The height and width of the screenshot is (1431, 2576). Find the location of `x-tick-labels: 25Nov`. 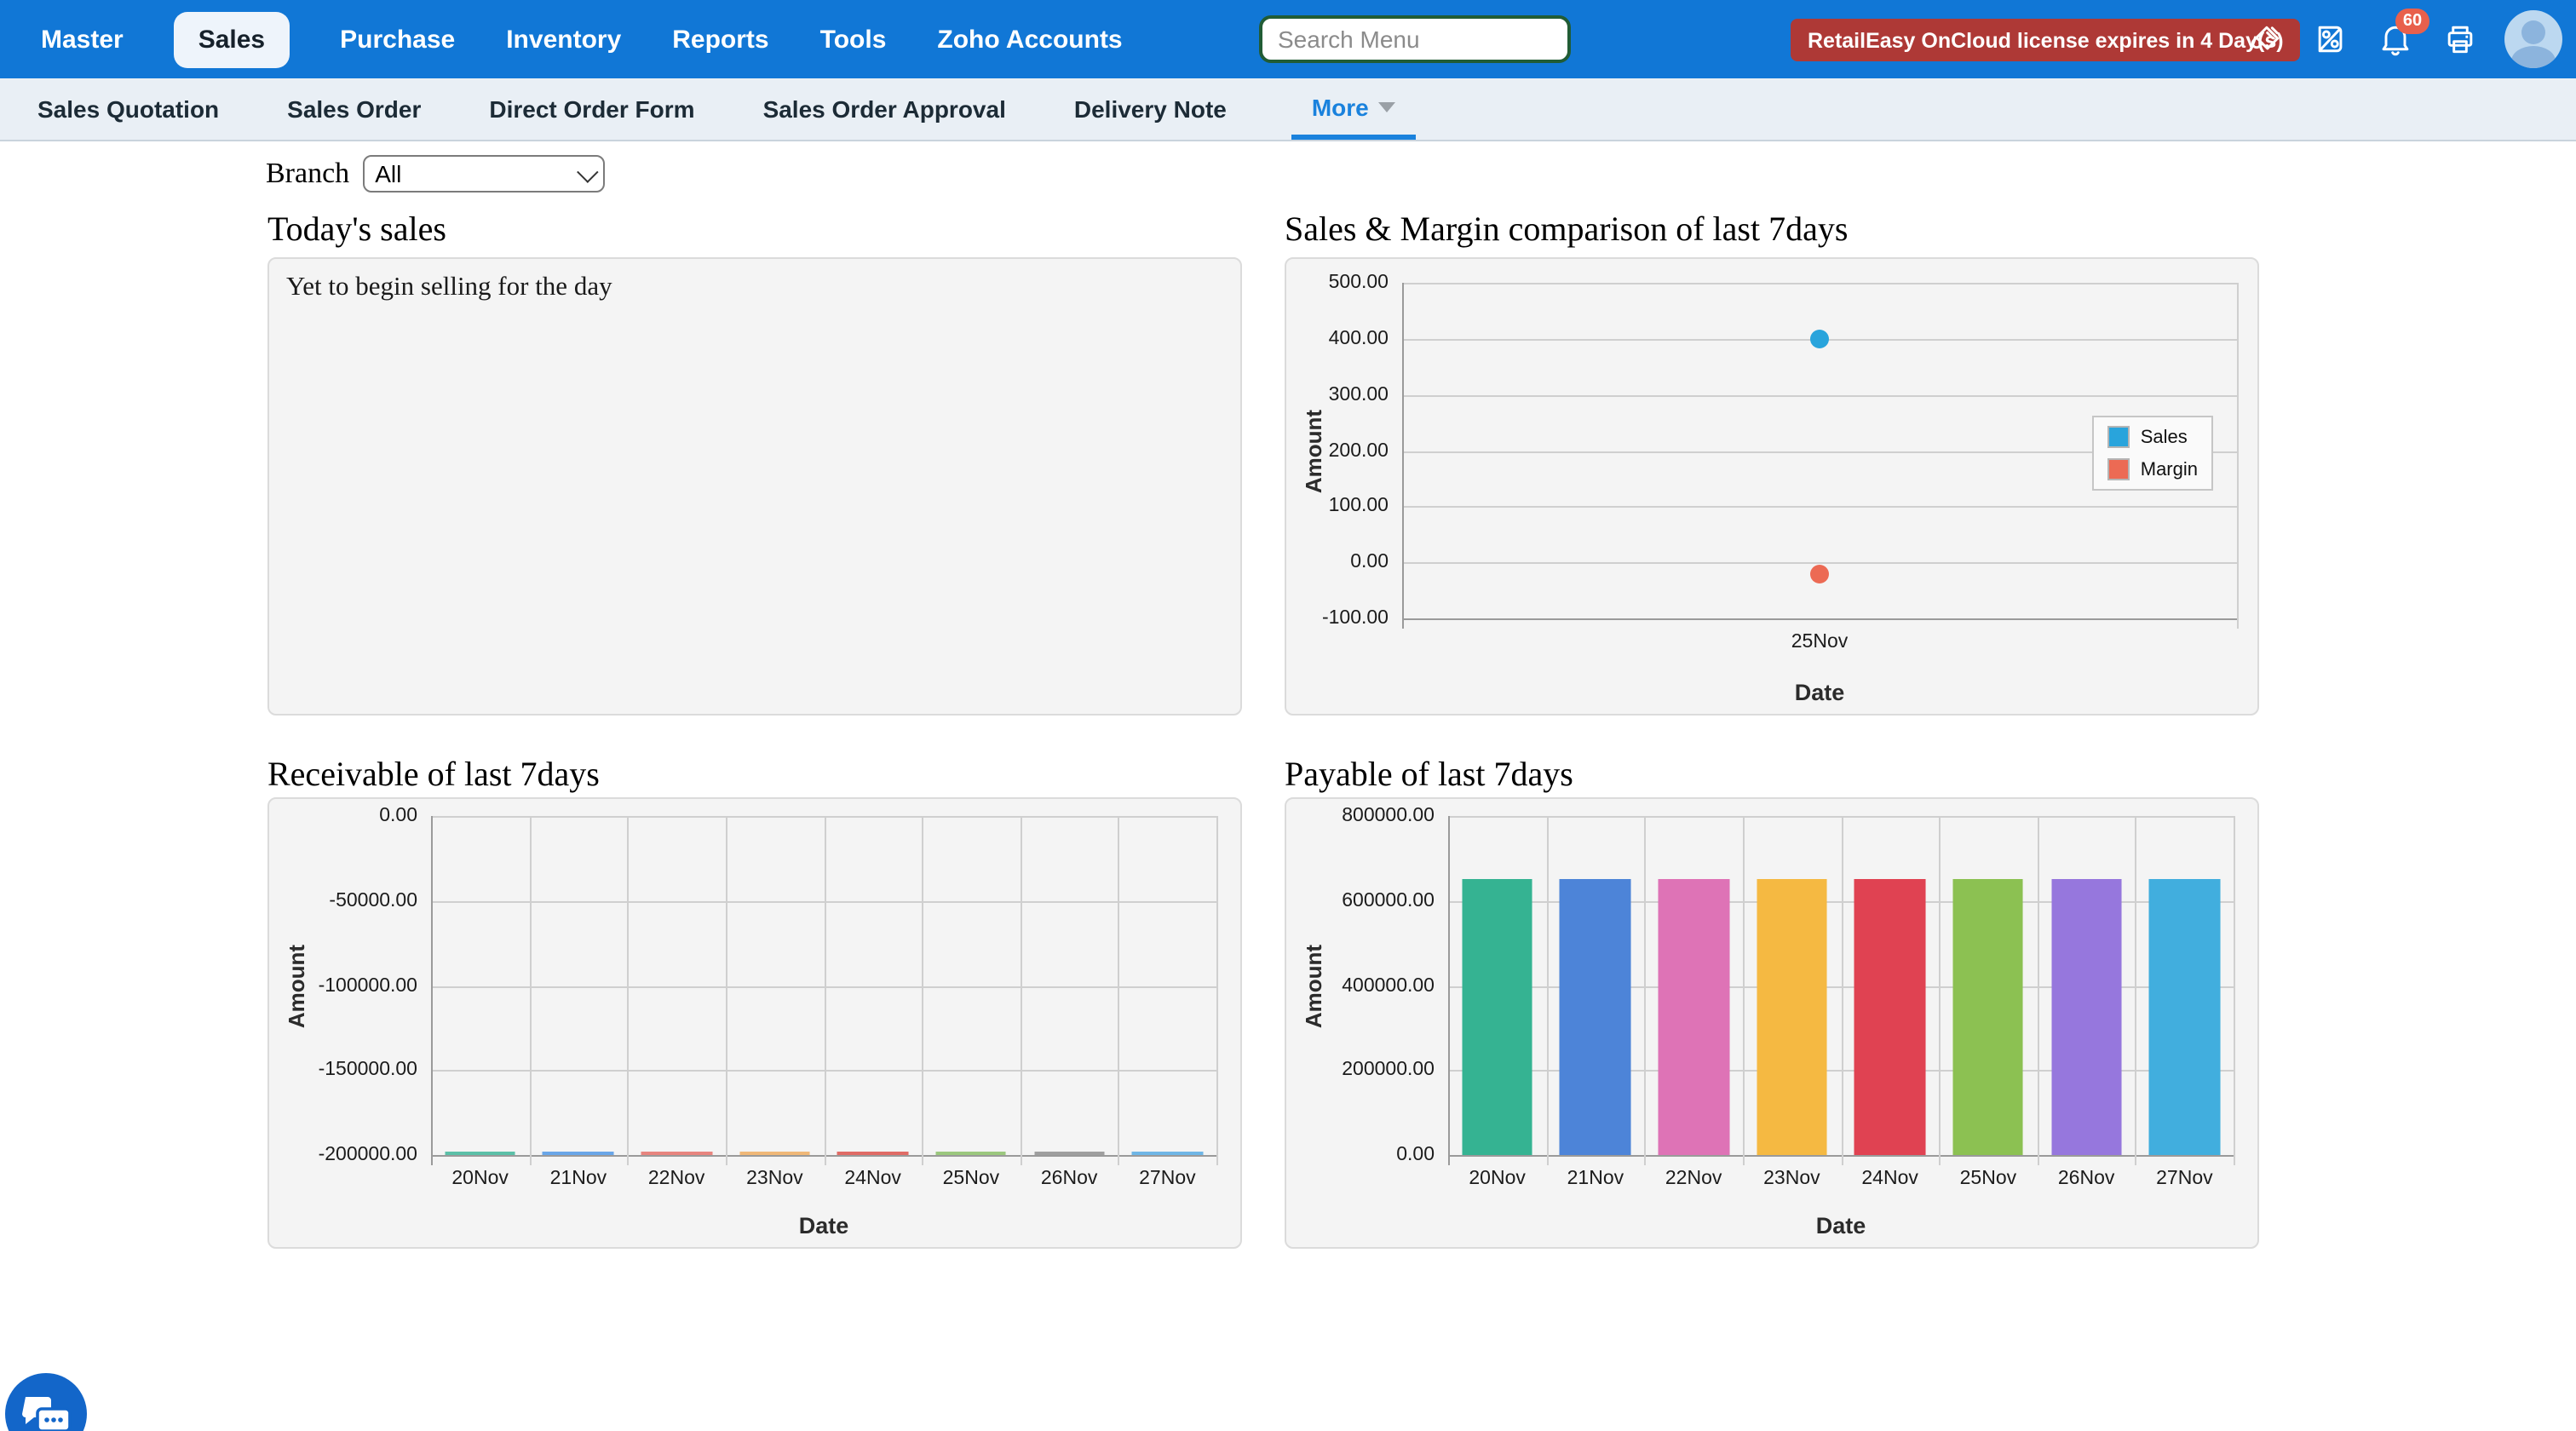

x-tick-labels: 25Nov is located at coordinates (1820, 645).